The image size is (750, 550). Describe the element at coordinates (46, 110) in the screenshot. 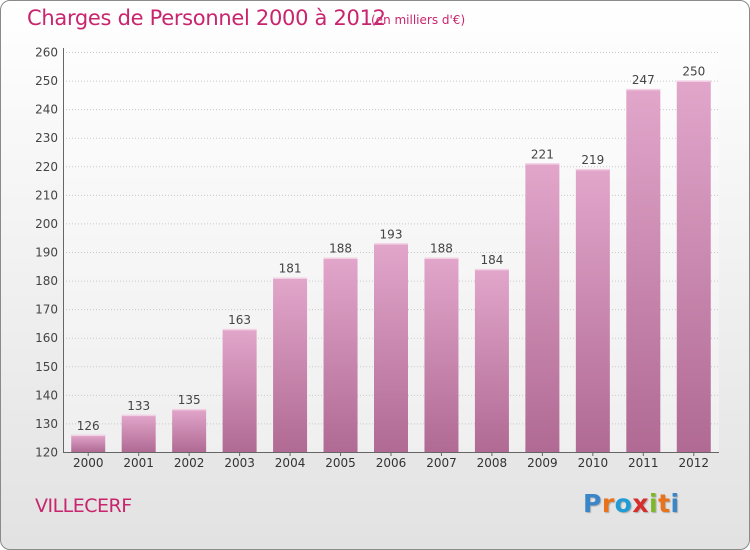

I see `y-tick-label: 240` at that location.